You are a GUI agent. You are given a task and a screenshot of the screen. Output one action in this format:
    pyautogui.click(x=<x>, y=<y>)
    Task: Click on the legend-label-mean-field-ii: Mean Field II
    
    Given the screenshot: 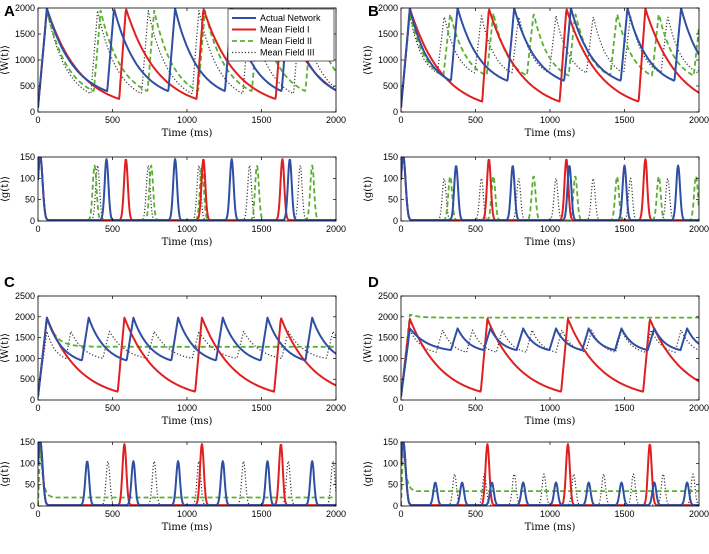 What is the action you would take?
    pyautogui.click(x=286, y=41)
    